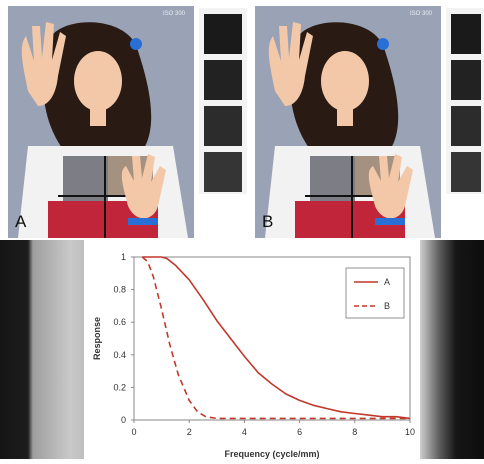 The image size is (484, 464). I want to click on y-tick-label: 0.6, so click(119, 322).